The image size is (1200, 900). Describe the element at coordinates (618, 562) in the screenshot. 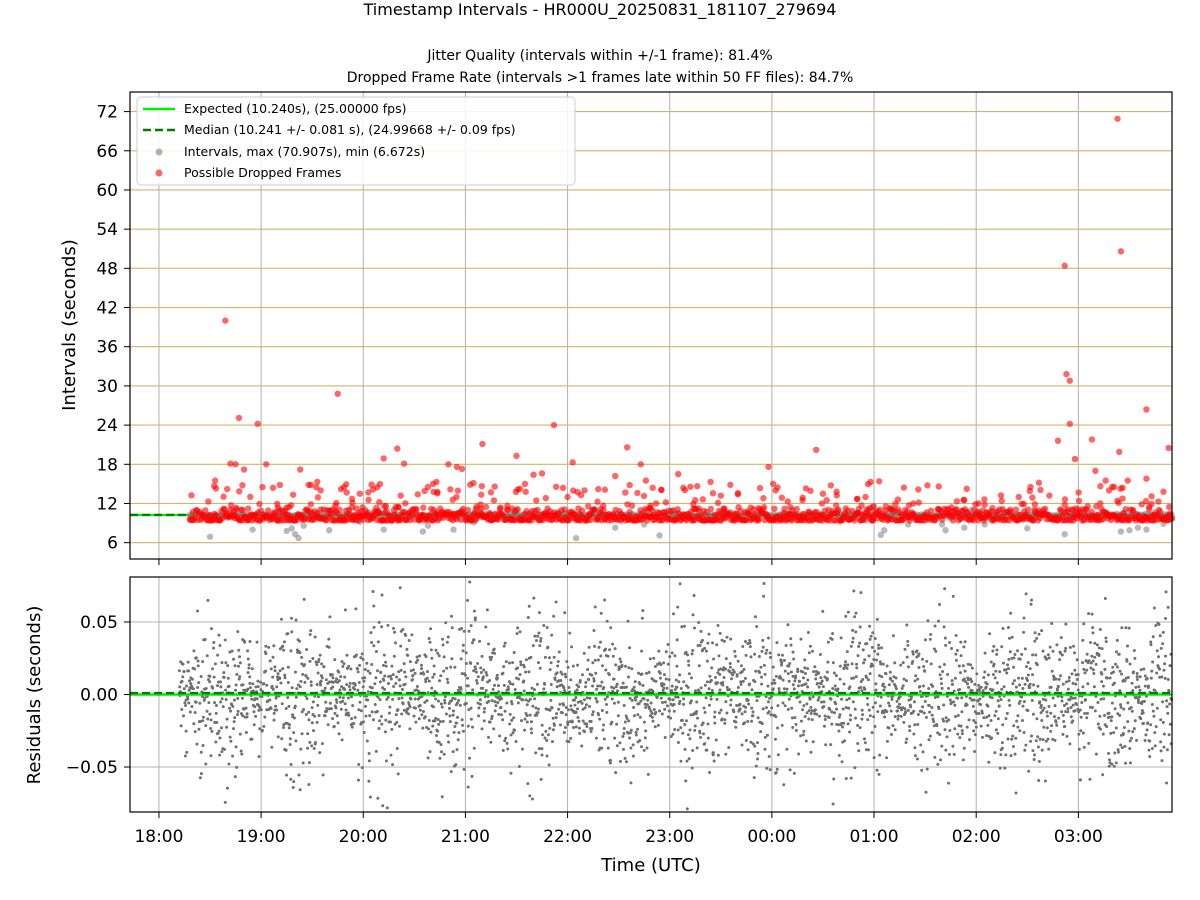

I see `top-panel-x-ticks` at that location.